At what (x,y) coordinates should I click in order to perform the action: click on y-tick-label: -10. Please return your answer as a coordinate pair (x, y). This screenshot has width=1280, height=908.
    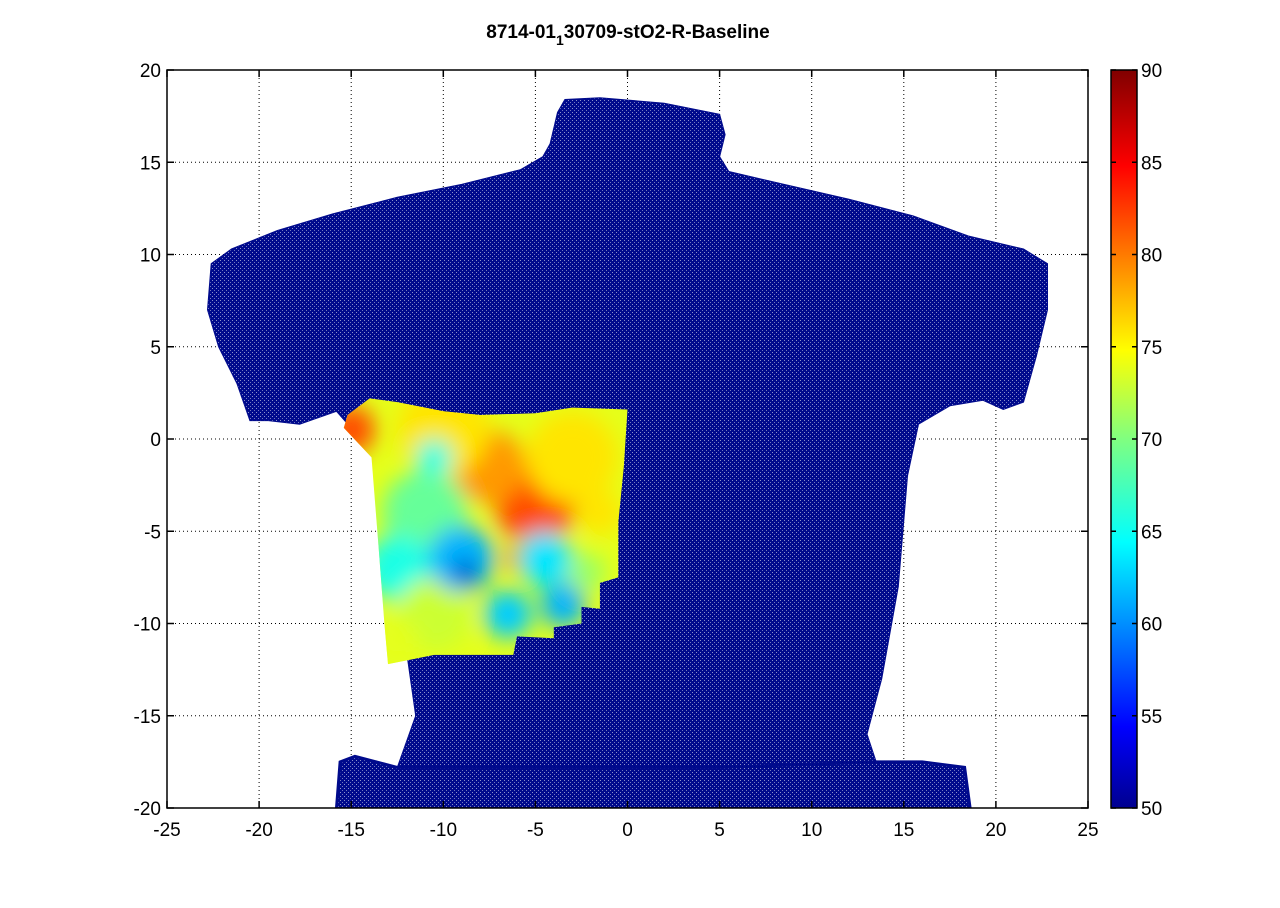
    Looking at the image, I should click on (147, 625).